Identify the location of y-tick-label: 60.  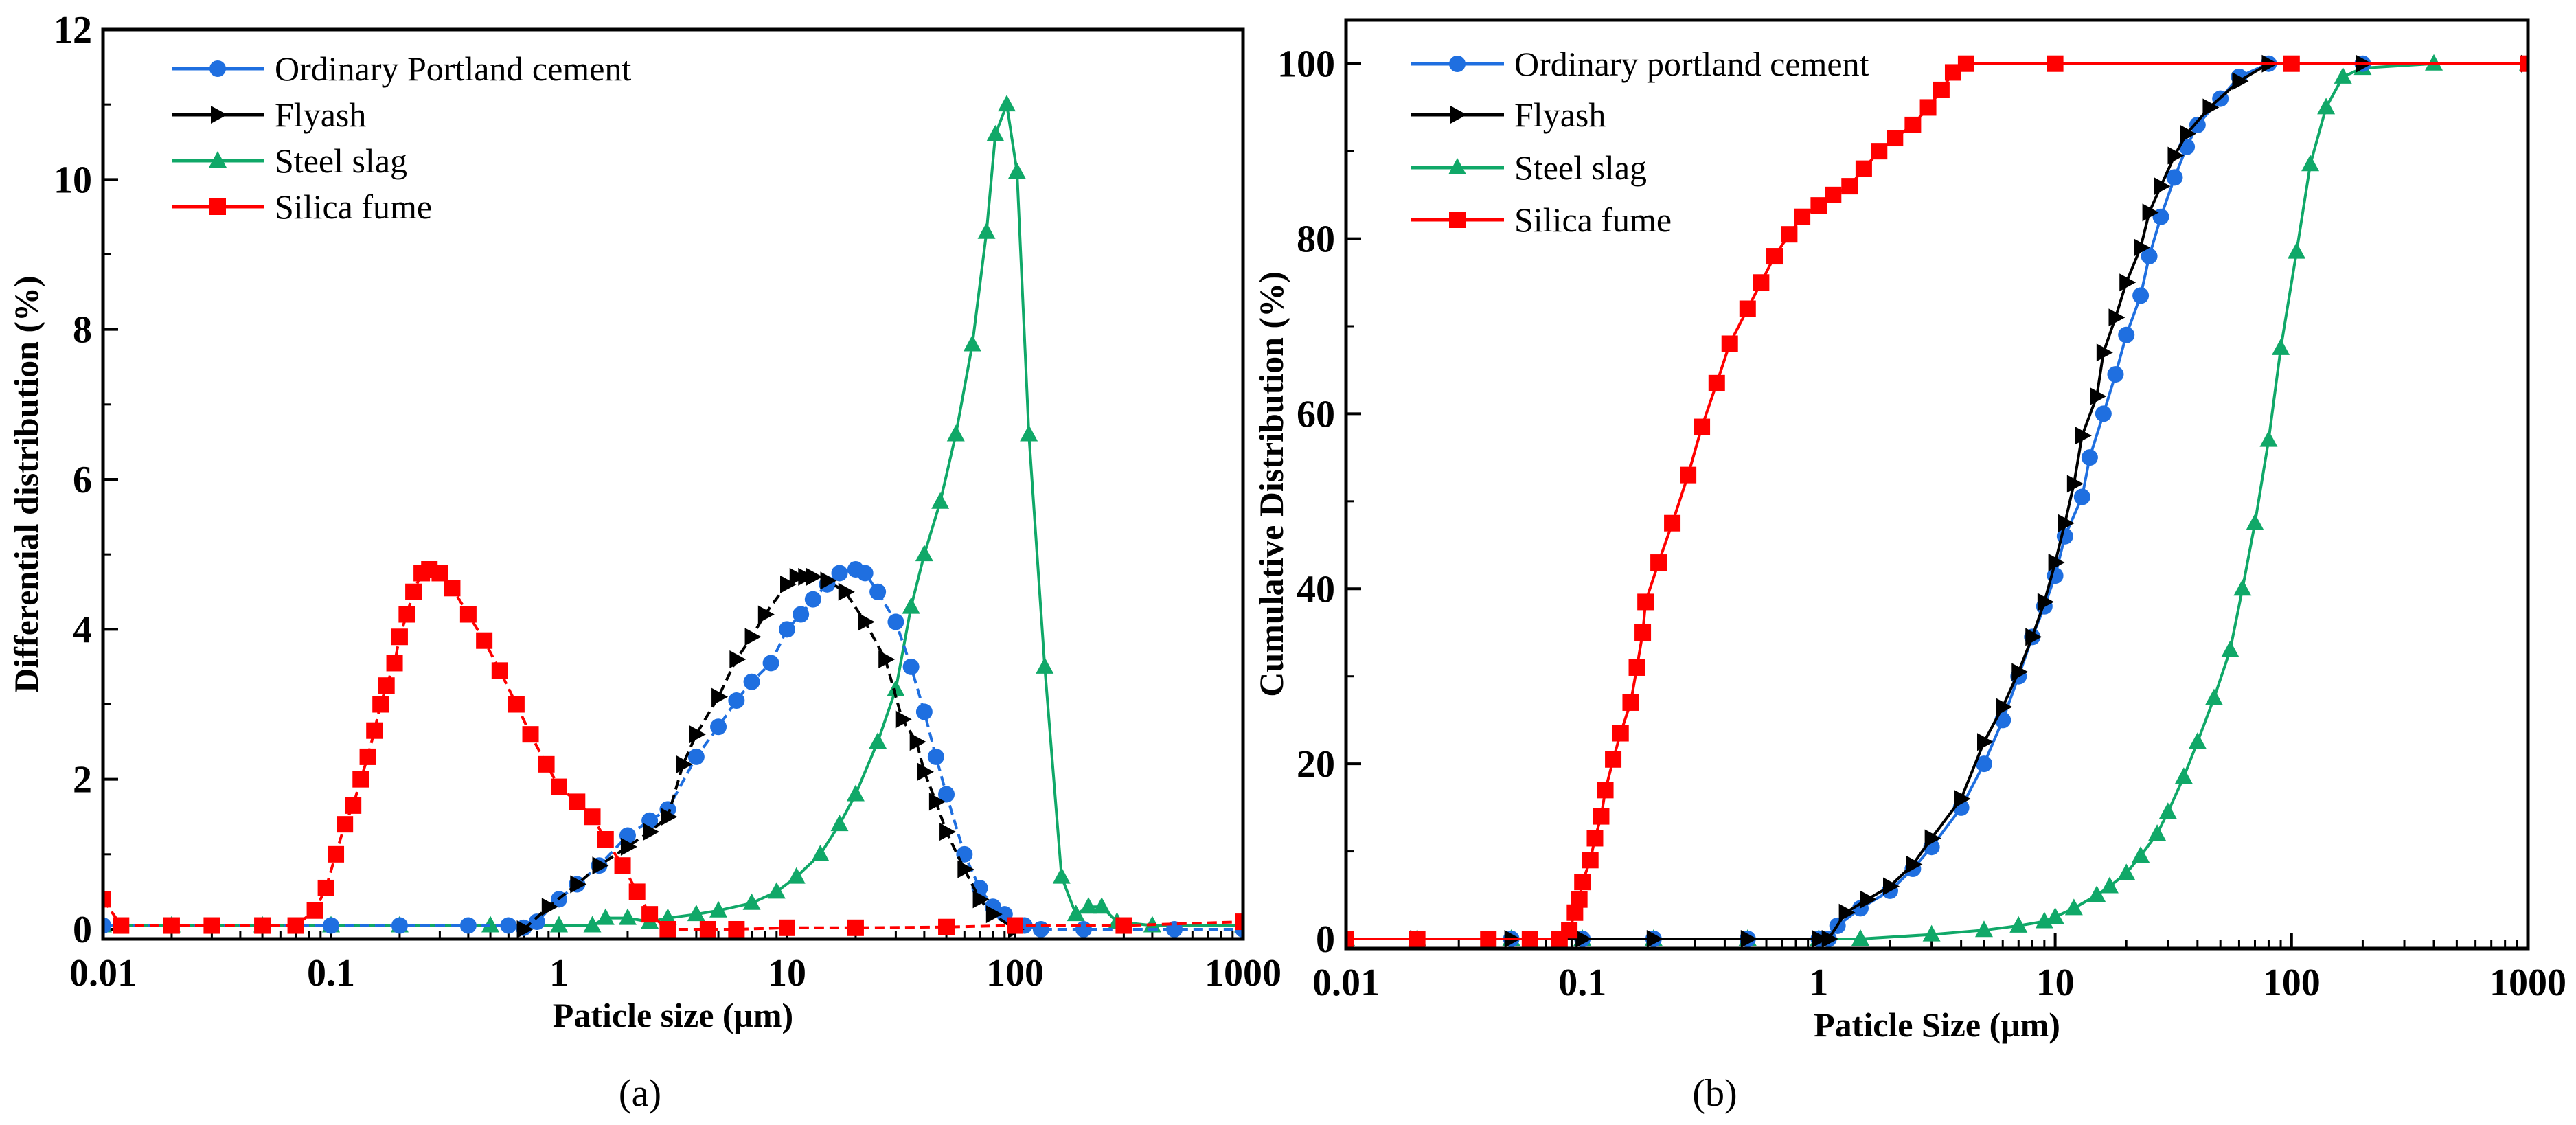
(1316, 414).